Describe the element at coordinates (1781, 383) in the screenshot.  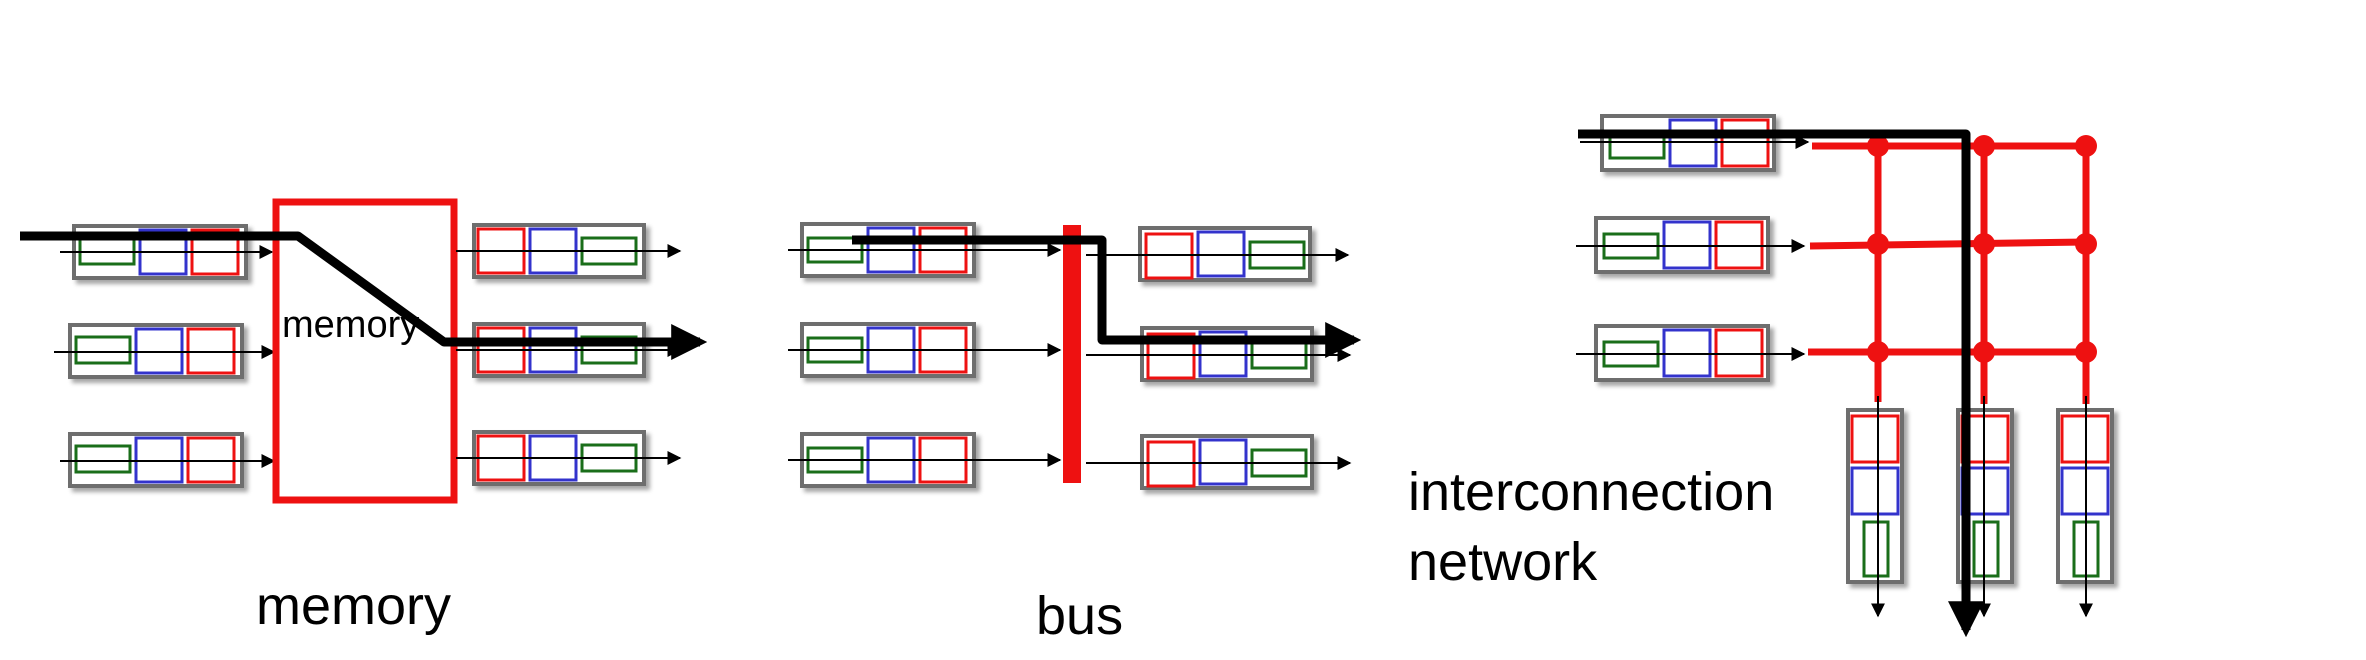
I see `crossbar-packet-path` at that location.